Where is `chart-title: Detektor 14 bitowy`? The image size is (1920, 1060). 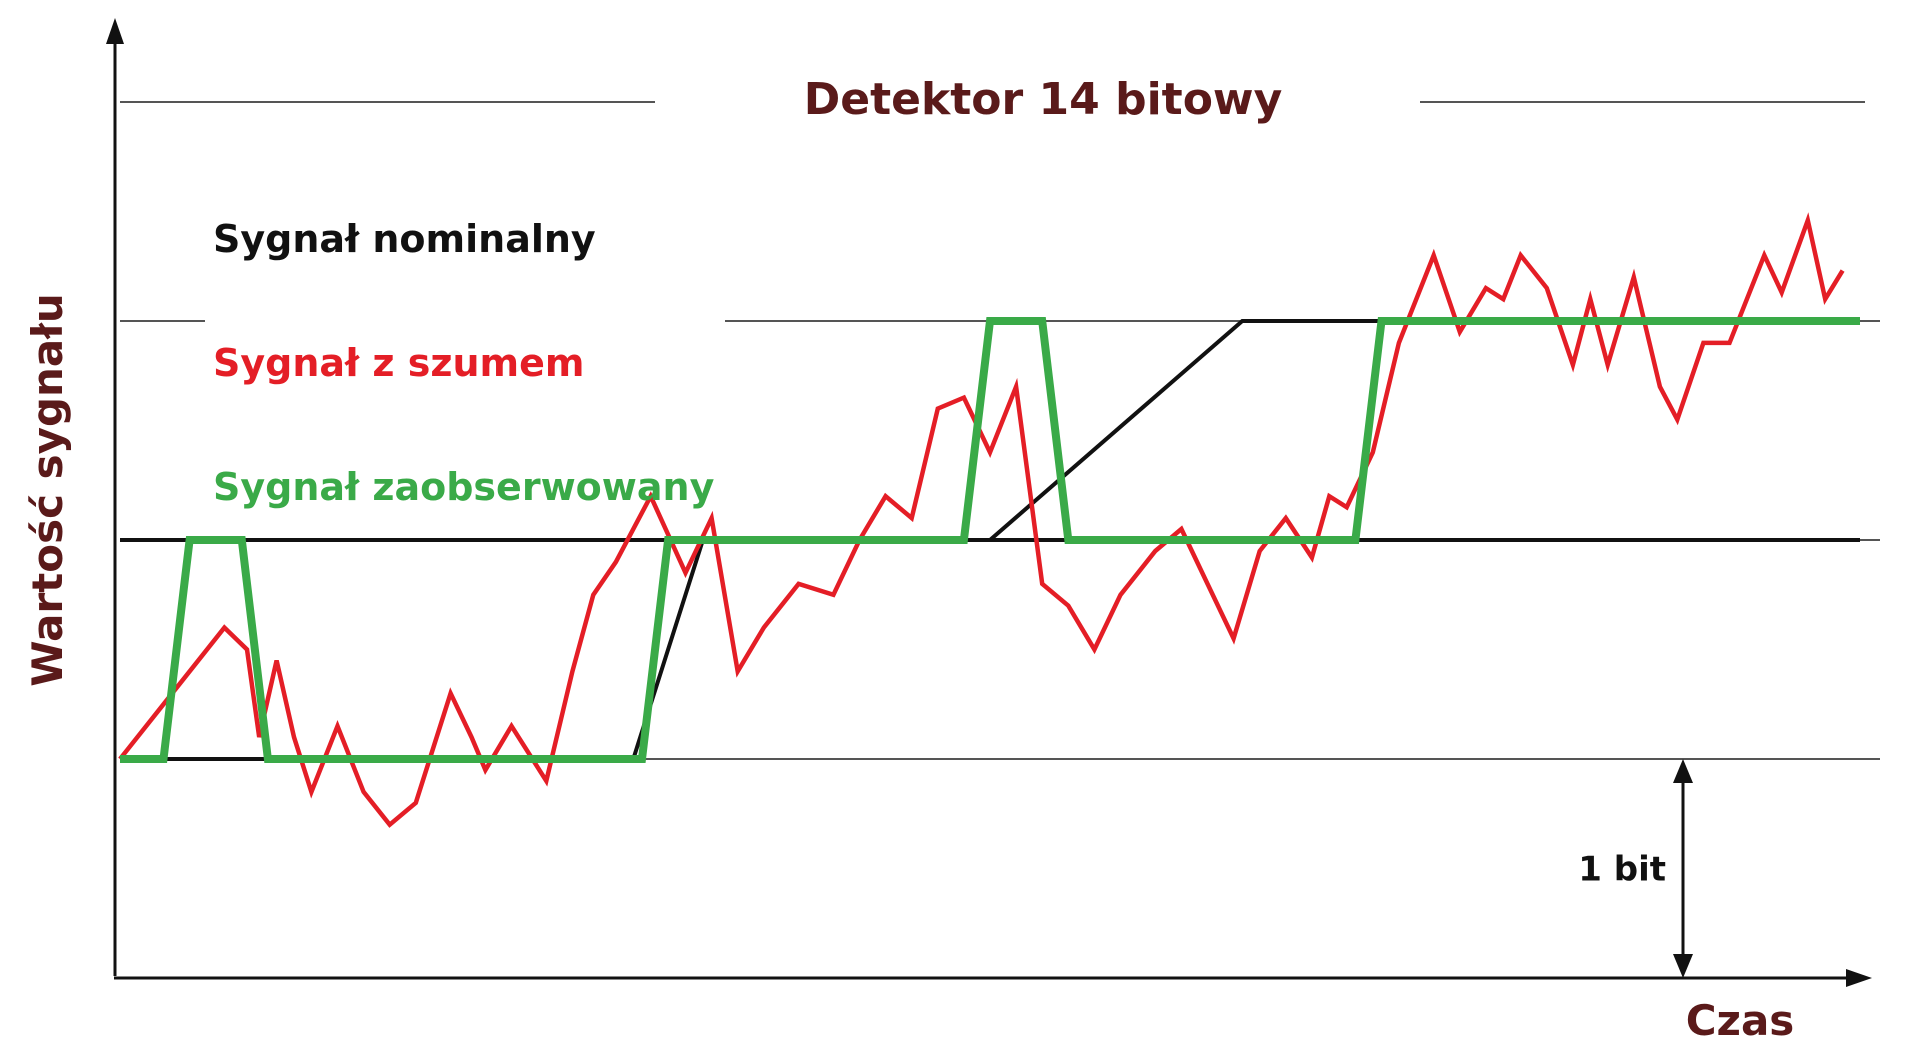 chart-title: Detektor 14 bitowy is located at coordinates (1043, 99).